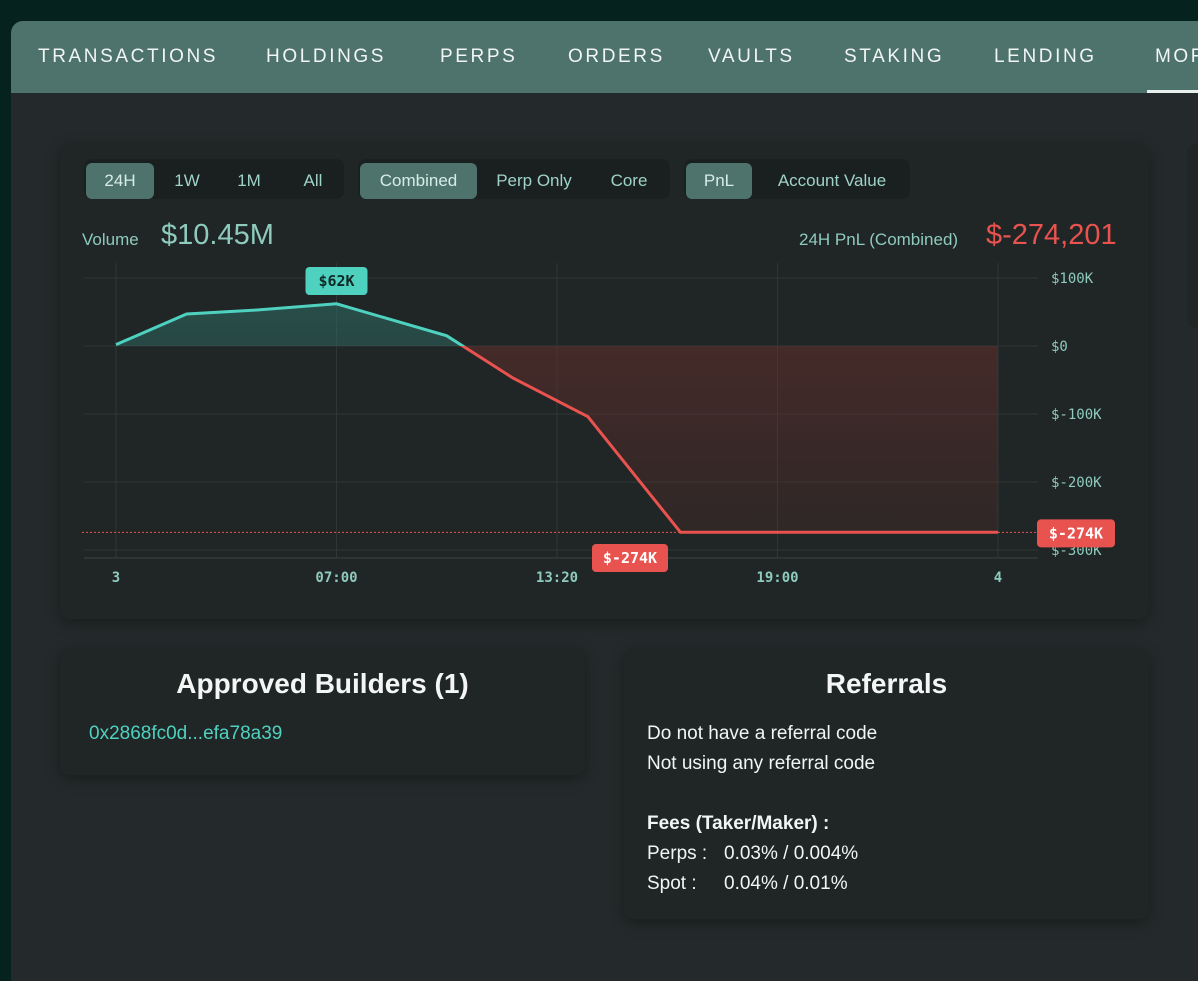 The image size is (1198, 981). What do you see at coordinates (322, 683) in the screenshot?
I see `approved-builders-title: Approved Builders (1)` at bounding box center [322, 683].